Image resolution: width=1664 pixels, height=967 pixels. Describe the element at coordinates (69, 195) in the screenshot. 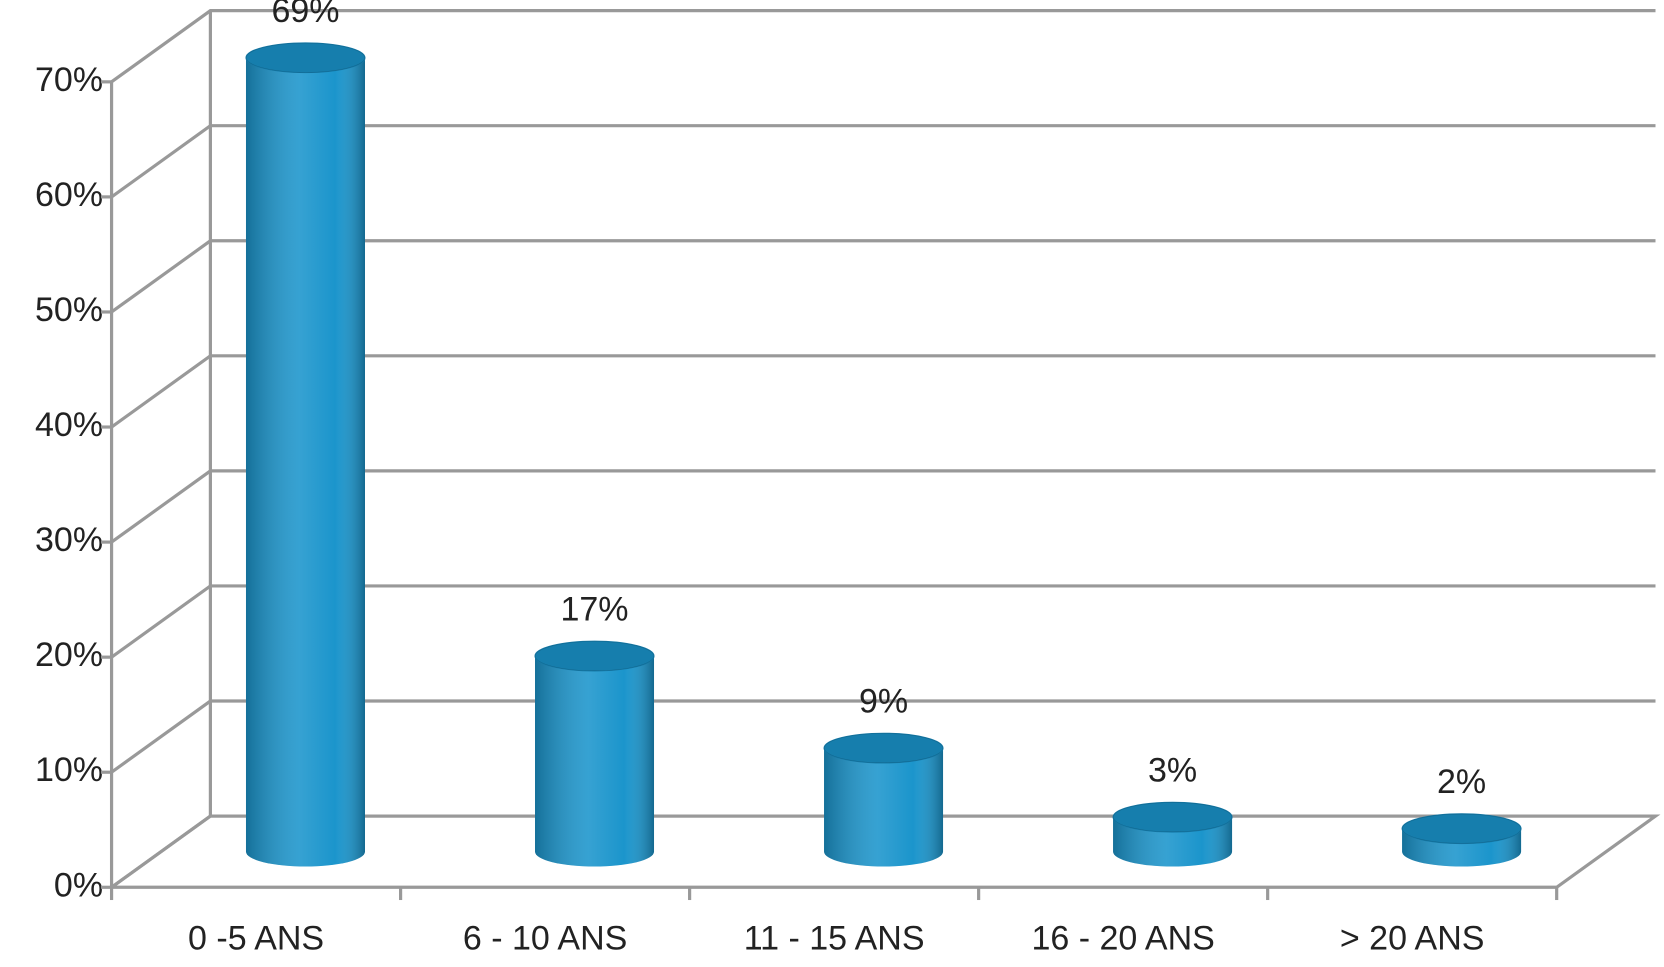

I see `y-tick-label: 60%` at that location.